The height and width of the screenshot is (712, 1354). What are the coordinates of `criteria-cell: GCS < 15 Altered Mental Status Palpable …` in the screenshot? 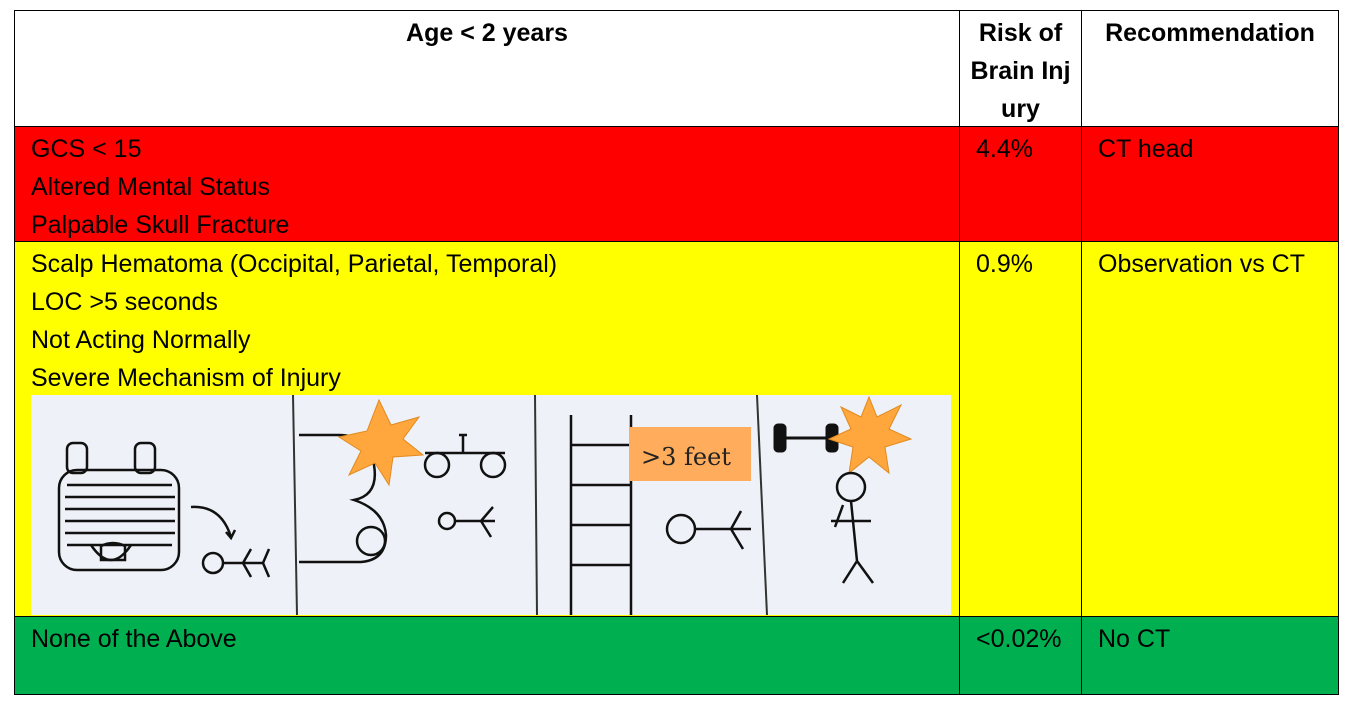 It's located at (487, 184).